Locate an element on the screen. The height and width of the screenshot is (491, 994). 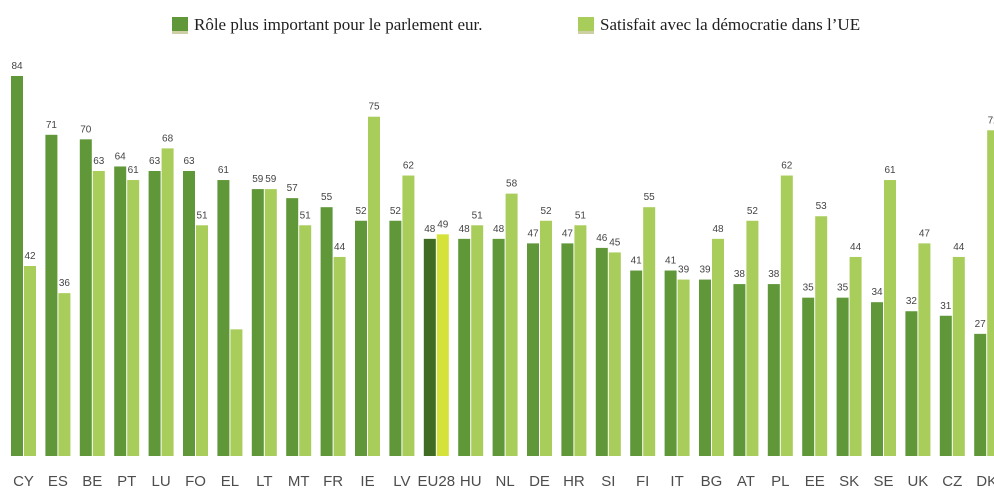
bar-series-1-lv is located at coordinates (395, 338).